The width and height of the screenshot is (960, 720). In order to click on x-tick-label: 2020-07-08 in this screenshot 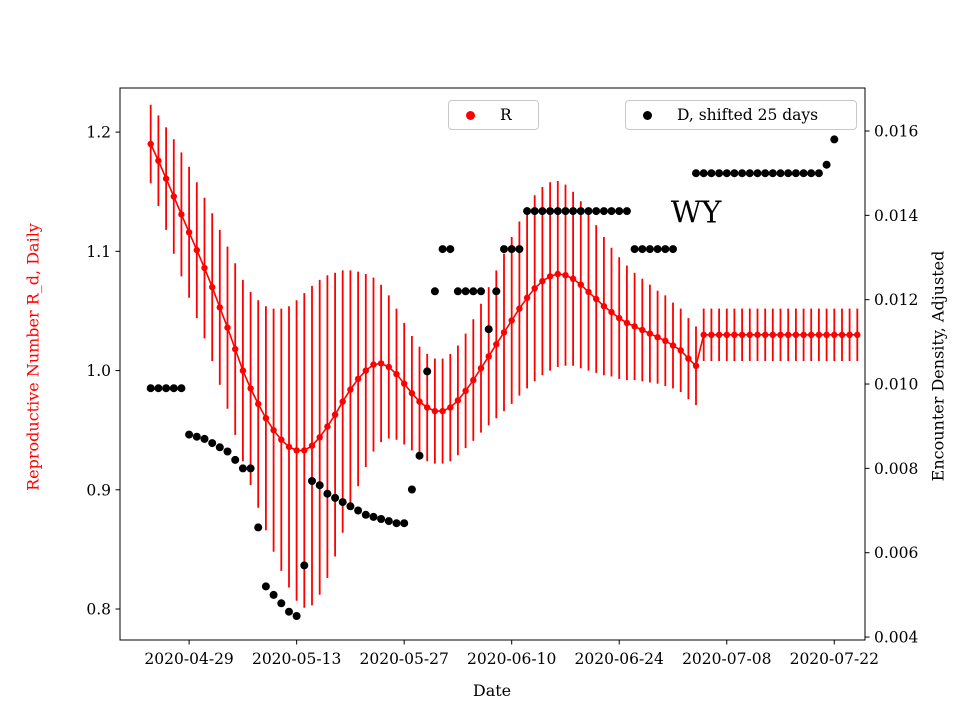, I will do `click(726, 659)`.